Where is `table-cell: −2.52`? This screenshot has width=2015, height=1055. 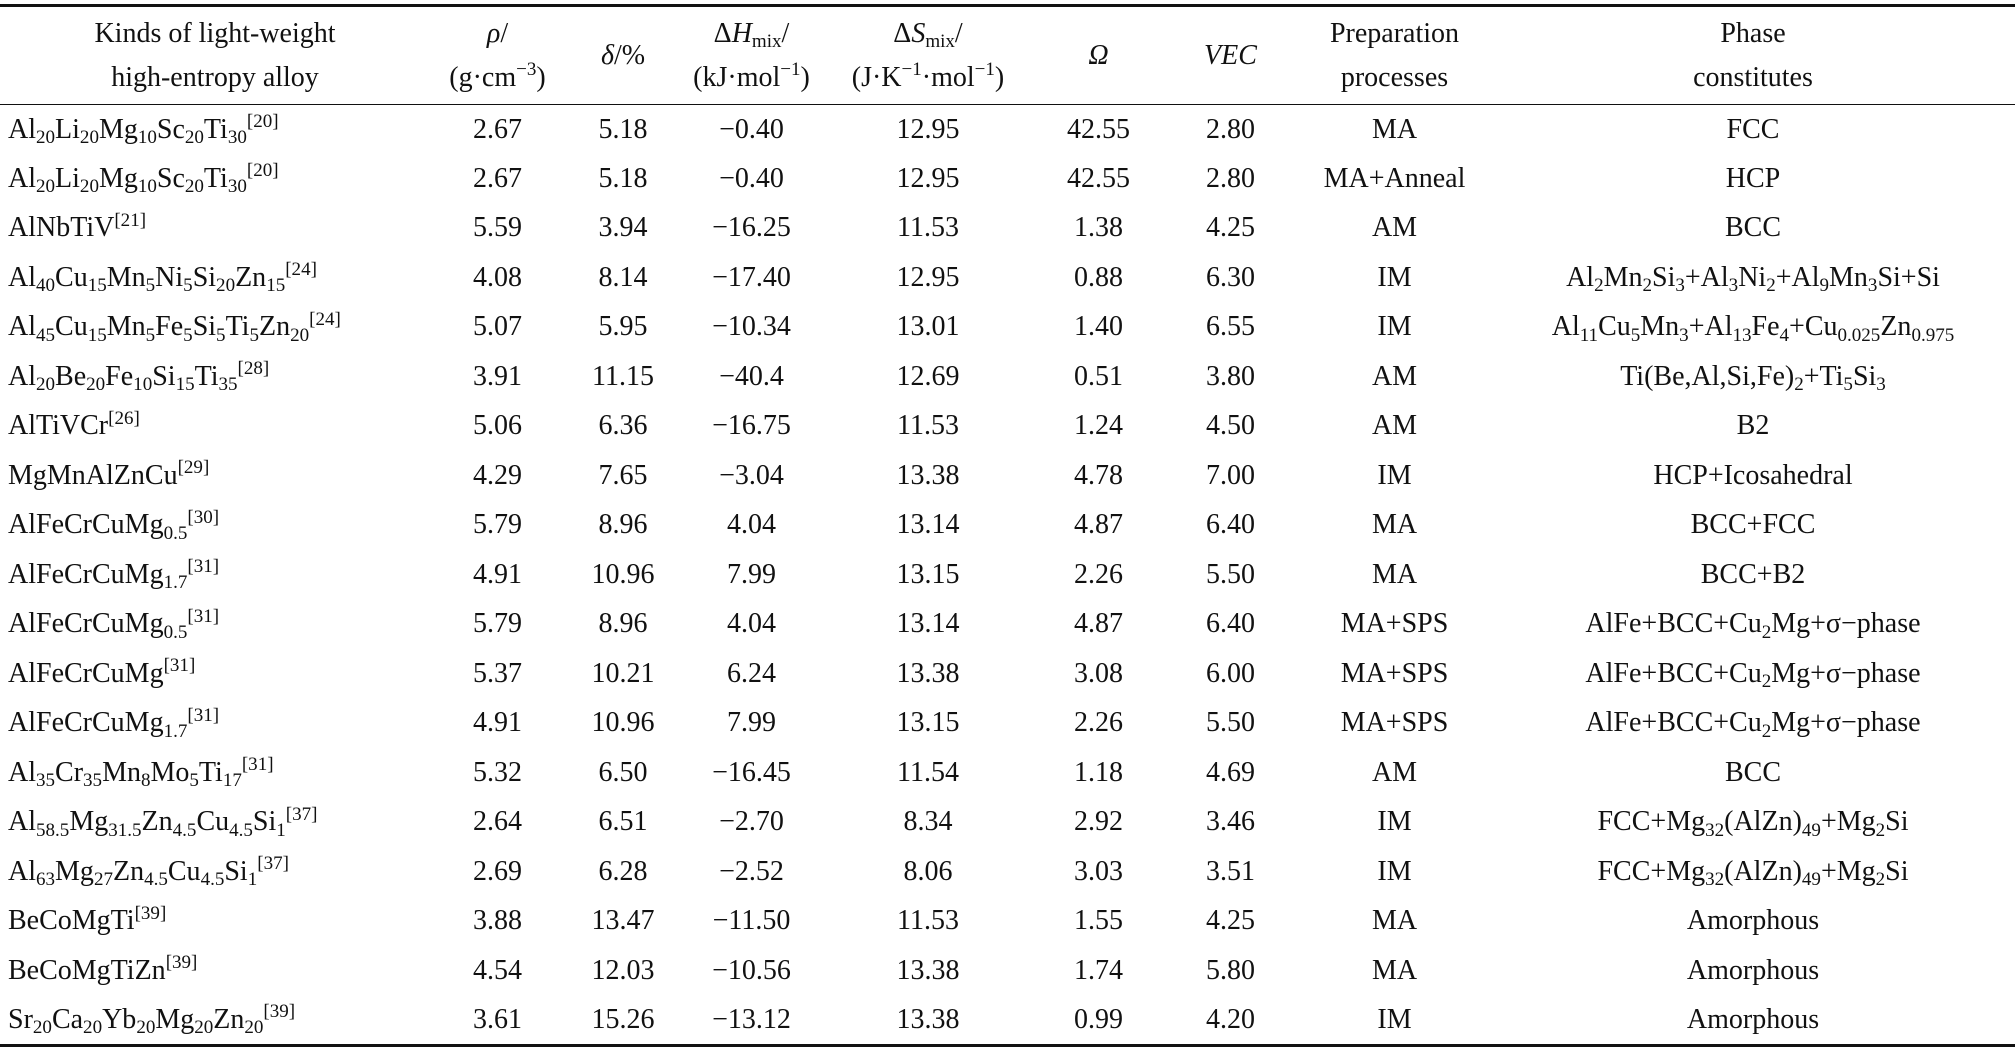
table-cell: −2.52 is located at coordinates (751, 872).